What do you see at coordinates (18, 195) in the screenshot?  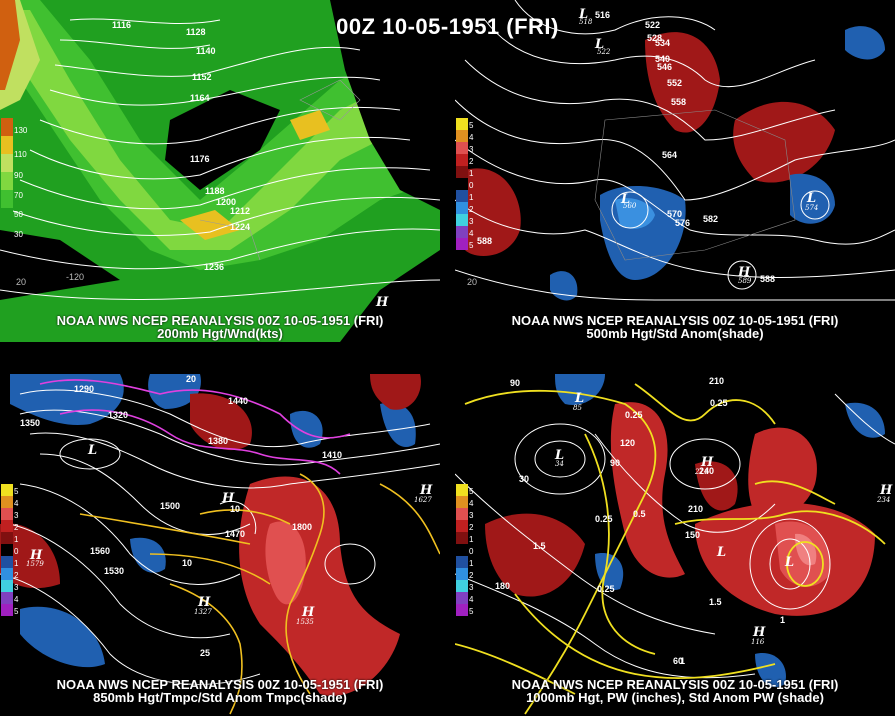 I see `colorbar-label: 70` at bounding box center [18, 195].